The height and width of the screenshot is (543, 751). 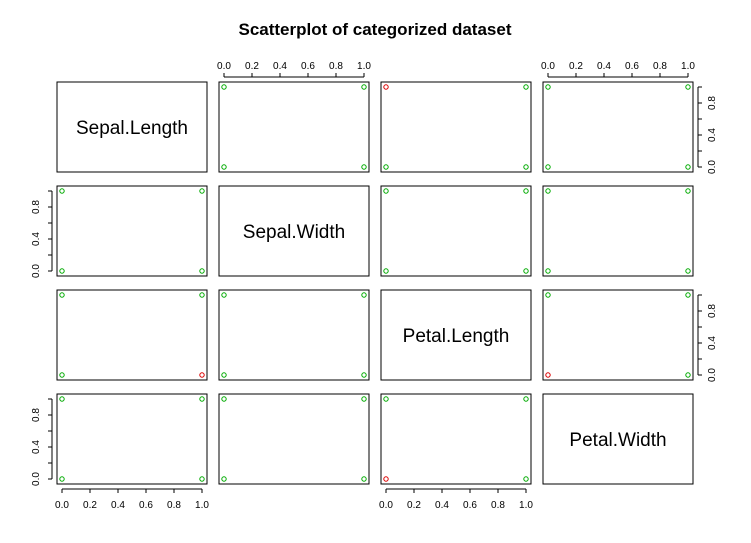 I want to click on variable-label: Petal.Length, so click(x=456, y=336).